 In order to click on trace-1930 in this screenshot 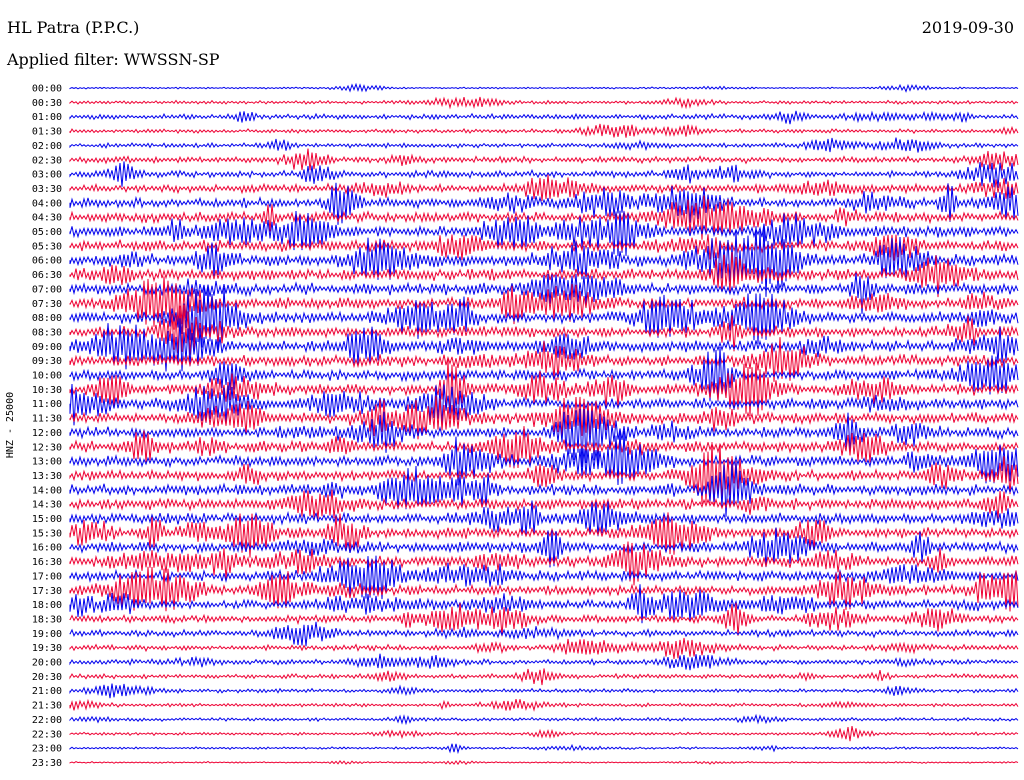, I will do `click(544, 648)`.